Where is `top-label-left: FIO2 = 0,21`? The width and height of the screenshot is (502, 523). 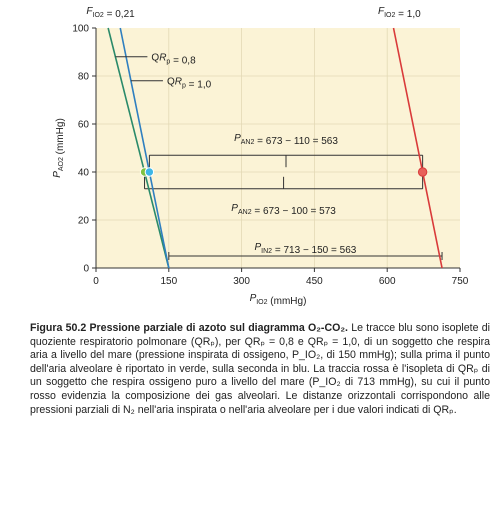 top-label-left: FIO2 = 0,21 is located at coordinates (110, 13).